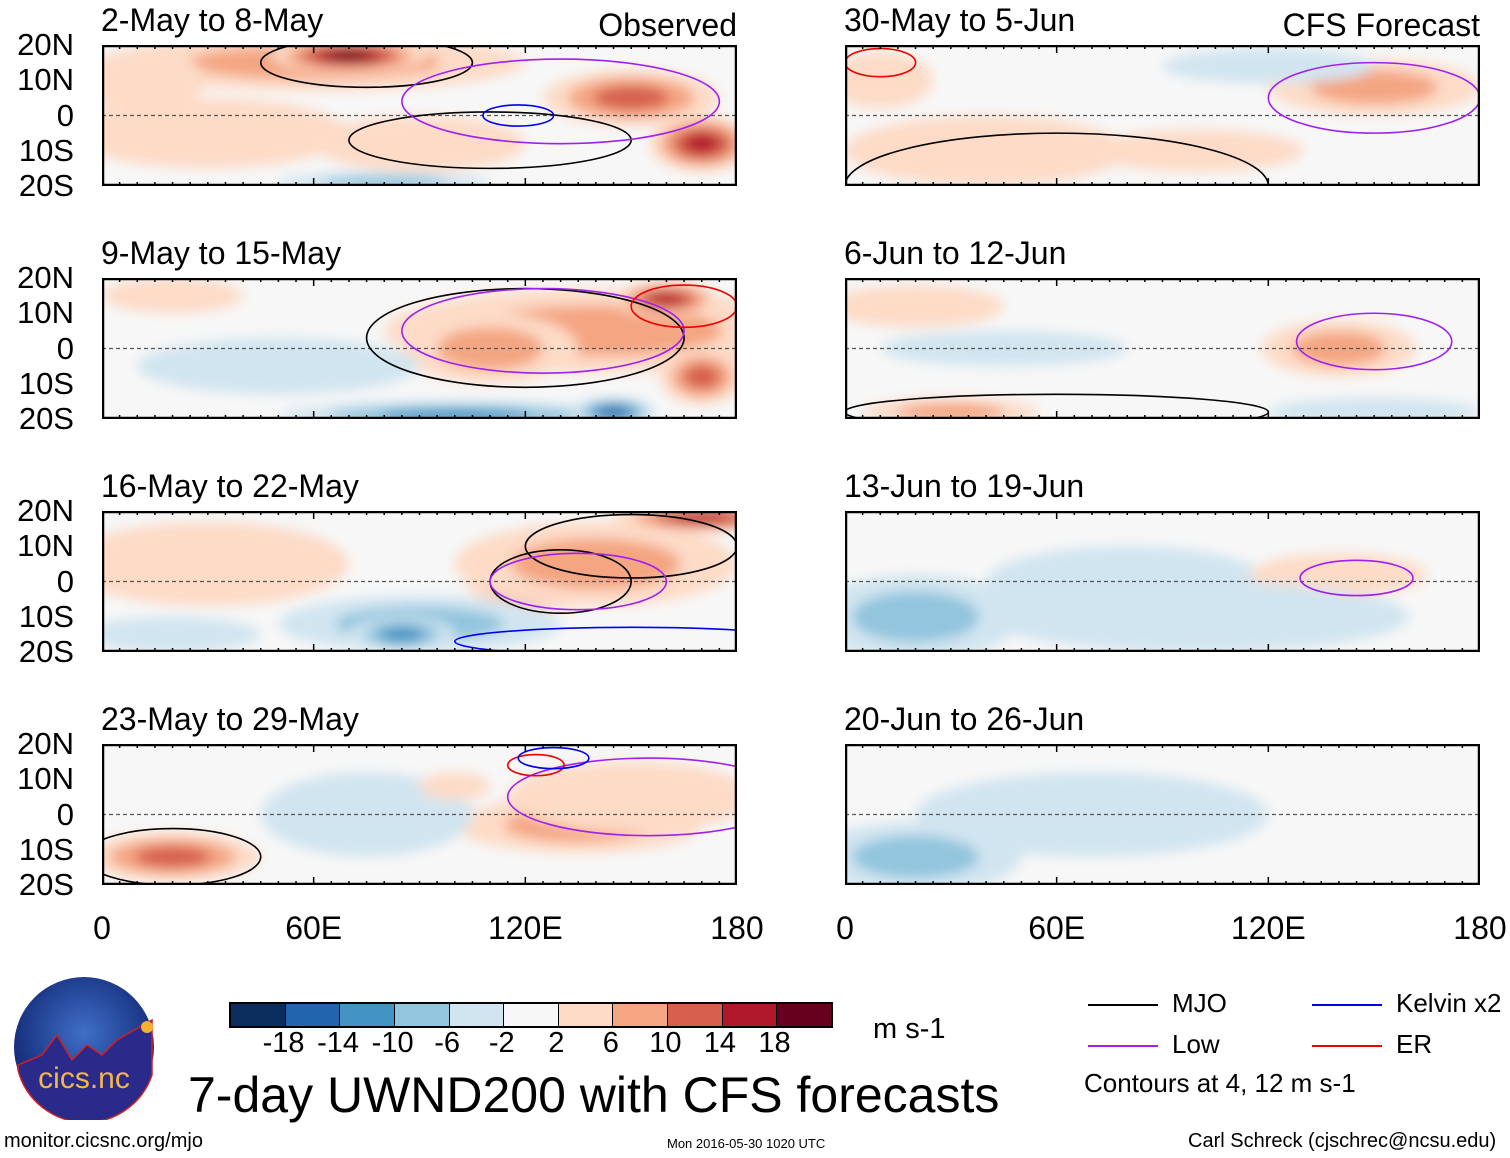 Image resolution: width=1510 pixels, height=1158 pixels. What do you see at coordinates (230, 486) in the screenshot?
I see `panel-title: 16-May to 22-May` at bounding box center [230, 486].